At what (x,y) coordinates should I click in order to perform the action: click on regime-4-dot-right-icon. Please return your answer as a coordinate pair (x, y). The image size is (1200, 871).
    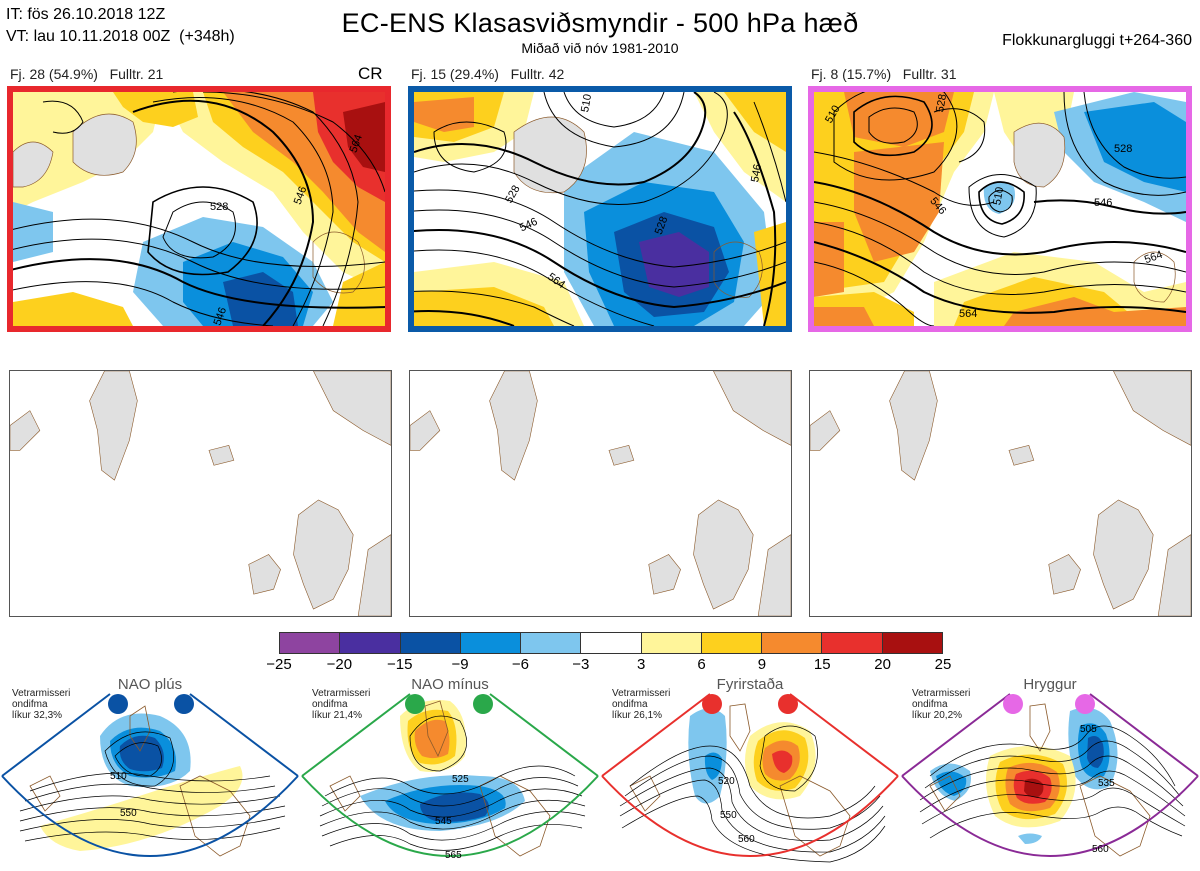
    Looking at the image, I should click on (1085, 704).